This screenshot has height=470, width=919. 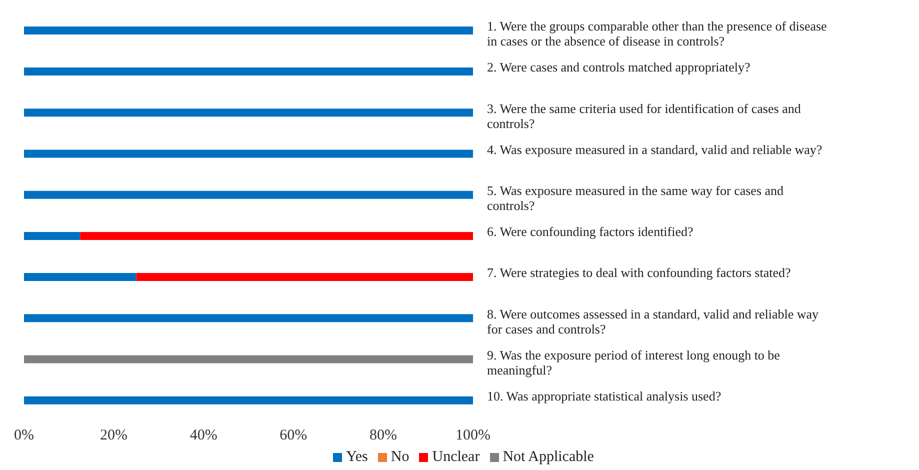 I want to click on y-tick-label: 1. Were the groups comparable other than the presence of disease in cases or the absence of disease in controls?, so click(x=657, y=33).